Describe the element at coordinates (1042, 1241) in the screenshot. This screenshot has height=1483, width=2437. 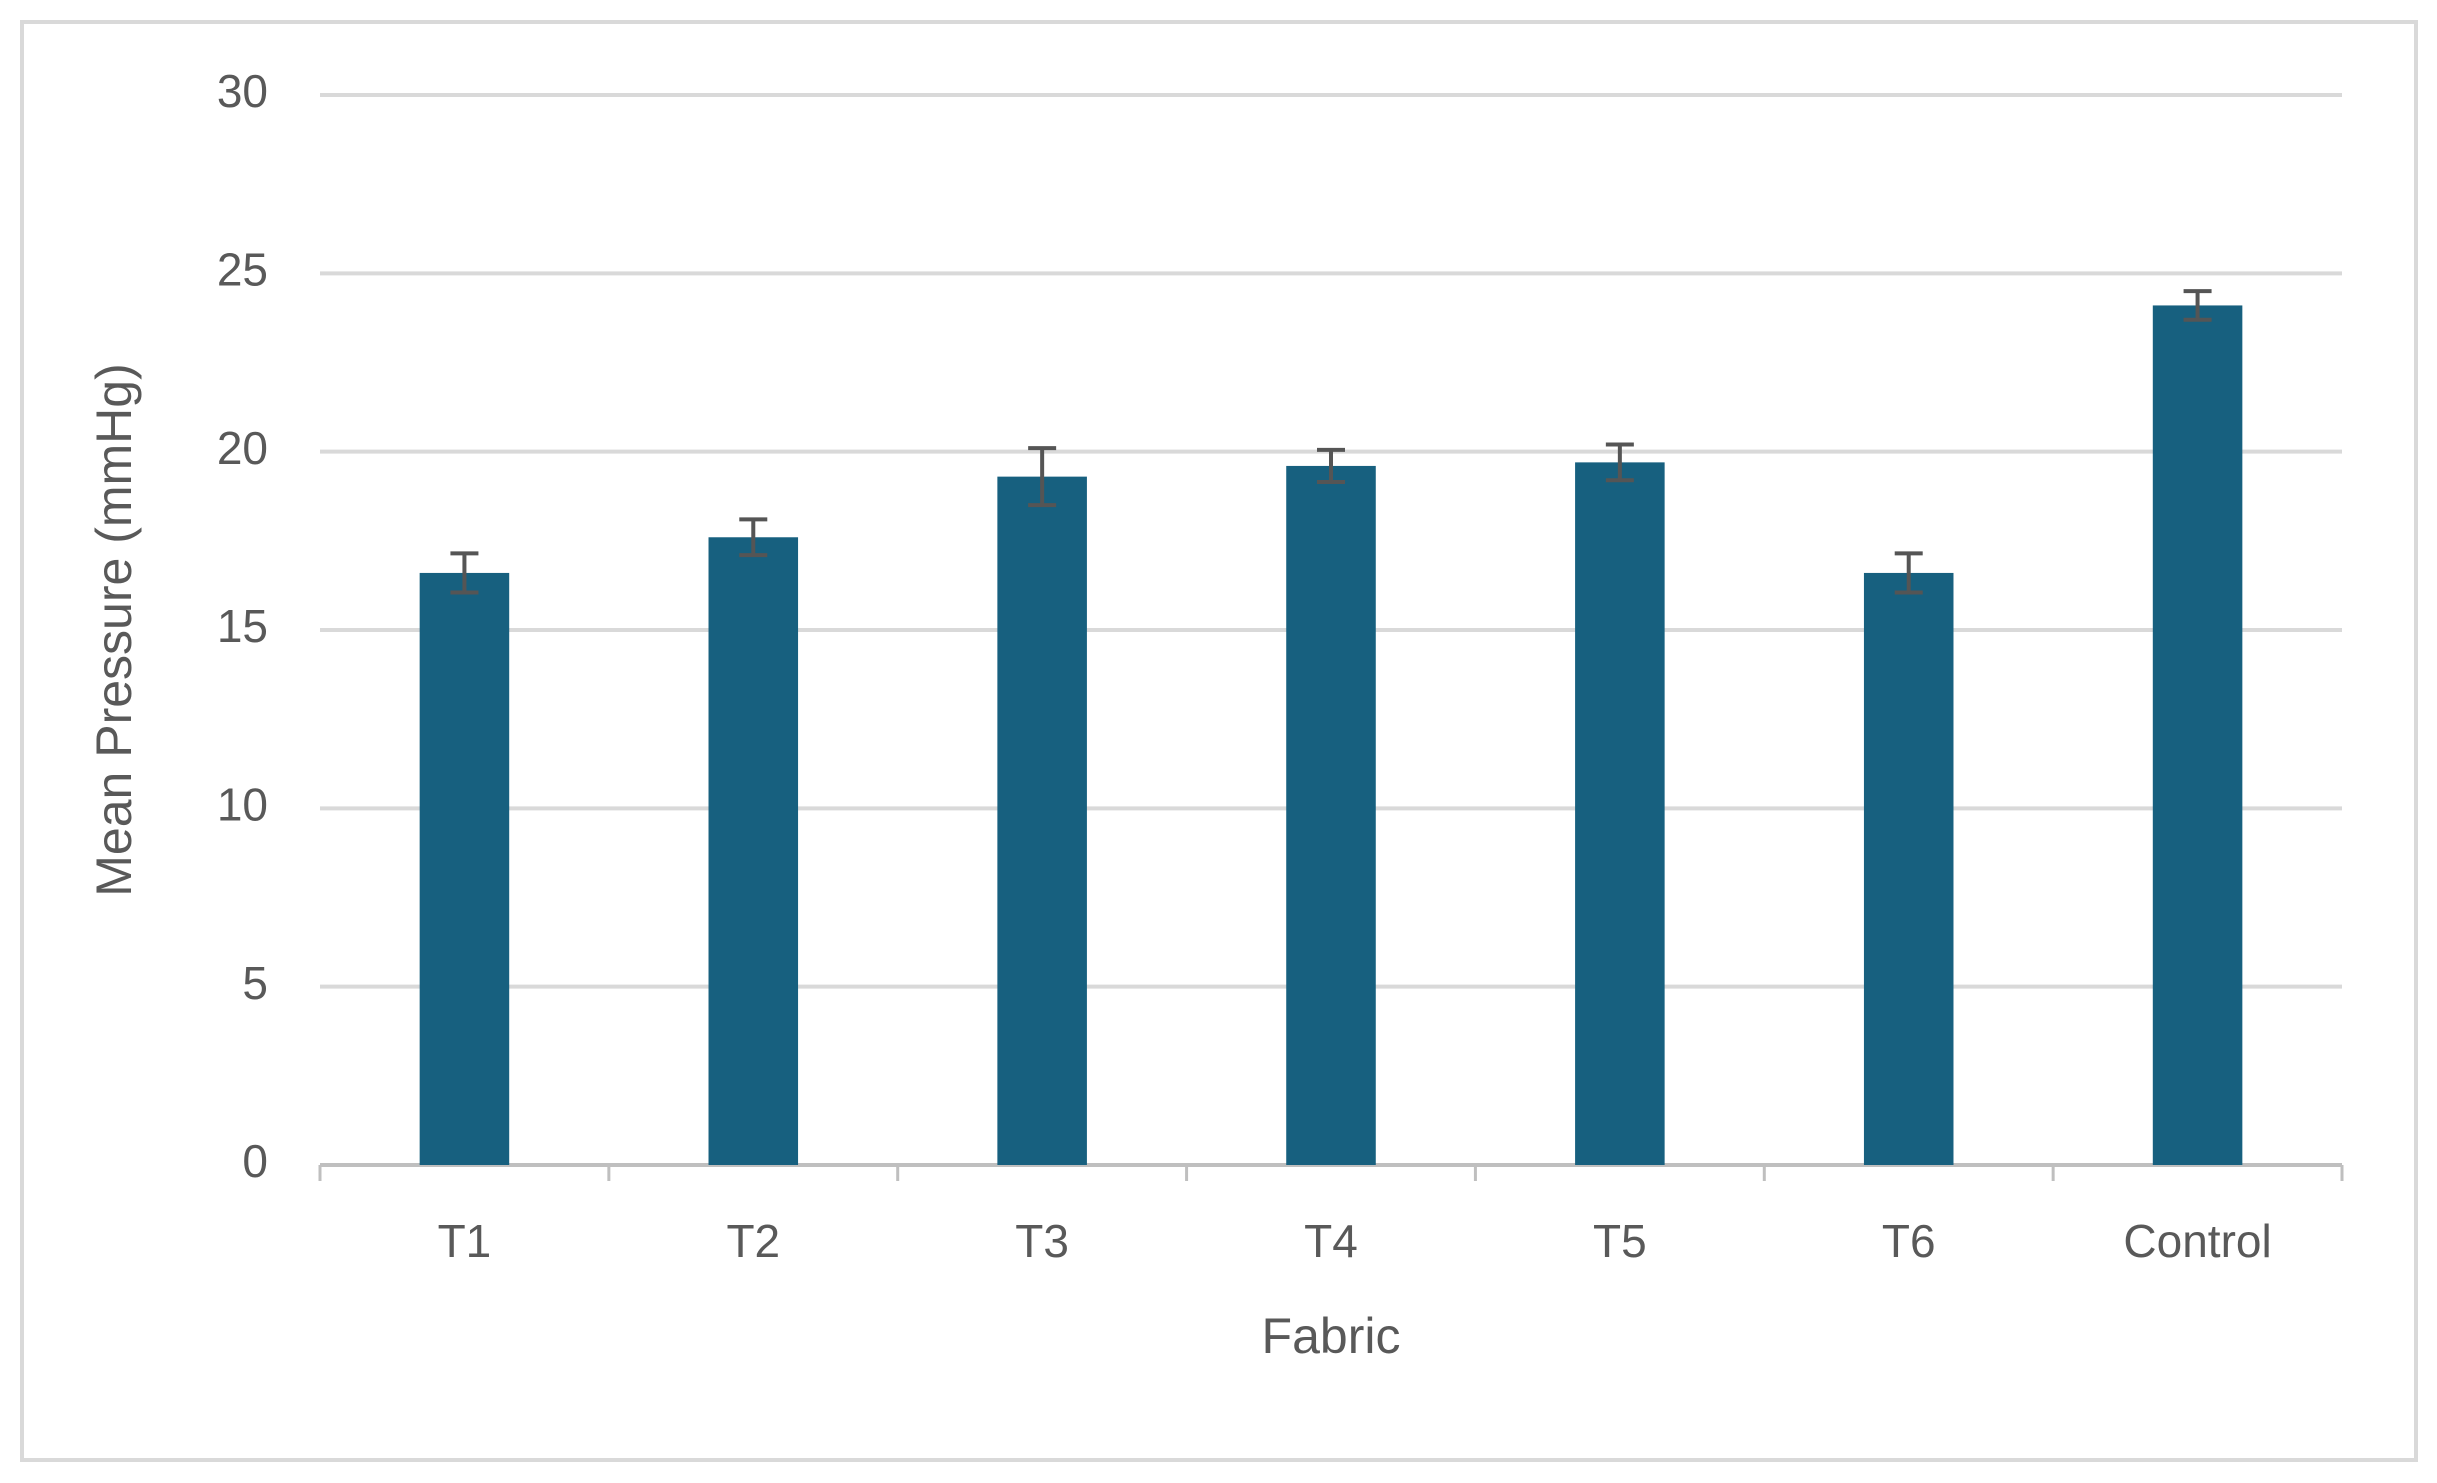
I see `x-tick-label: T3` at that location.